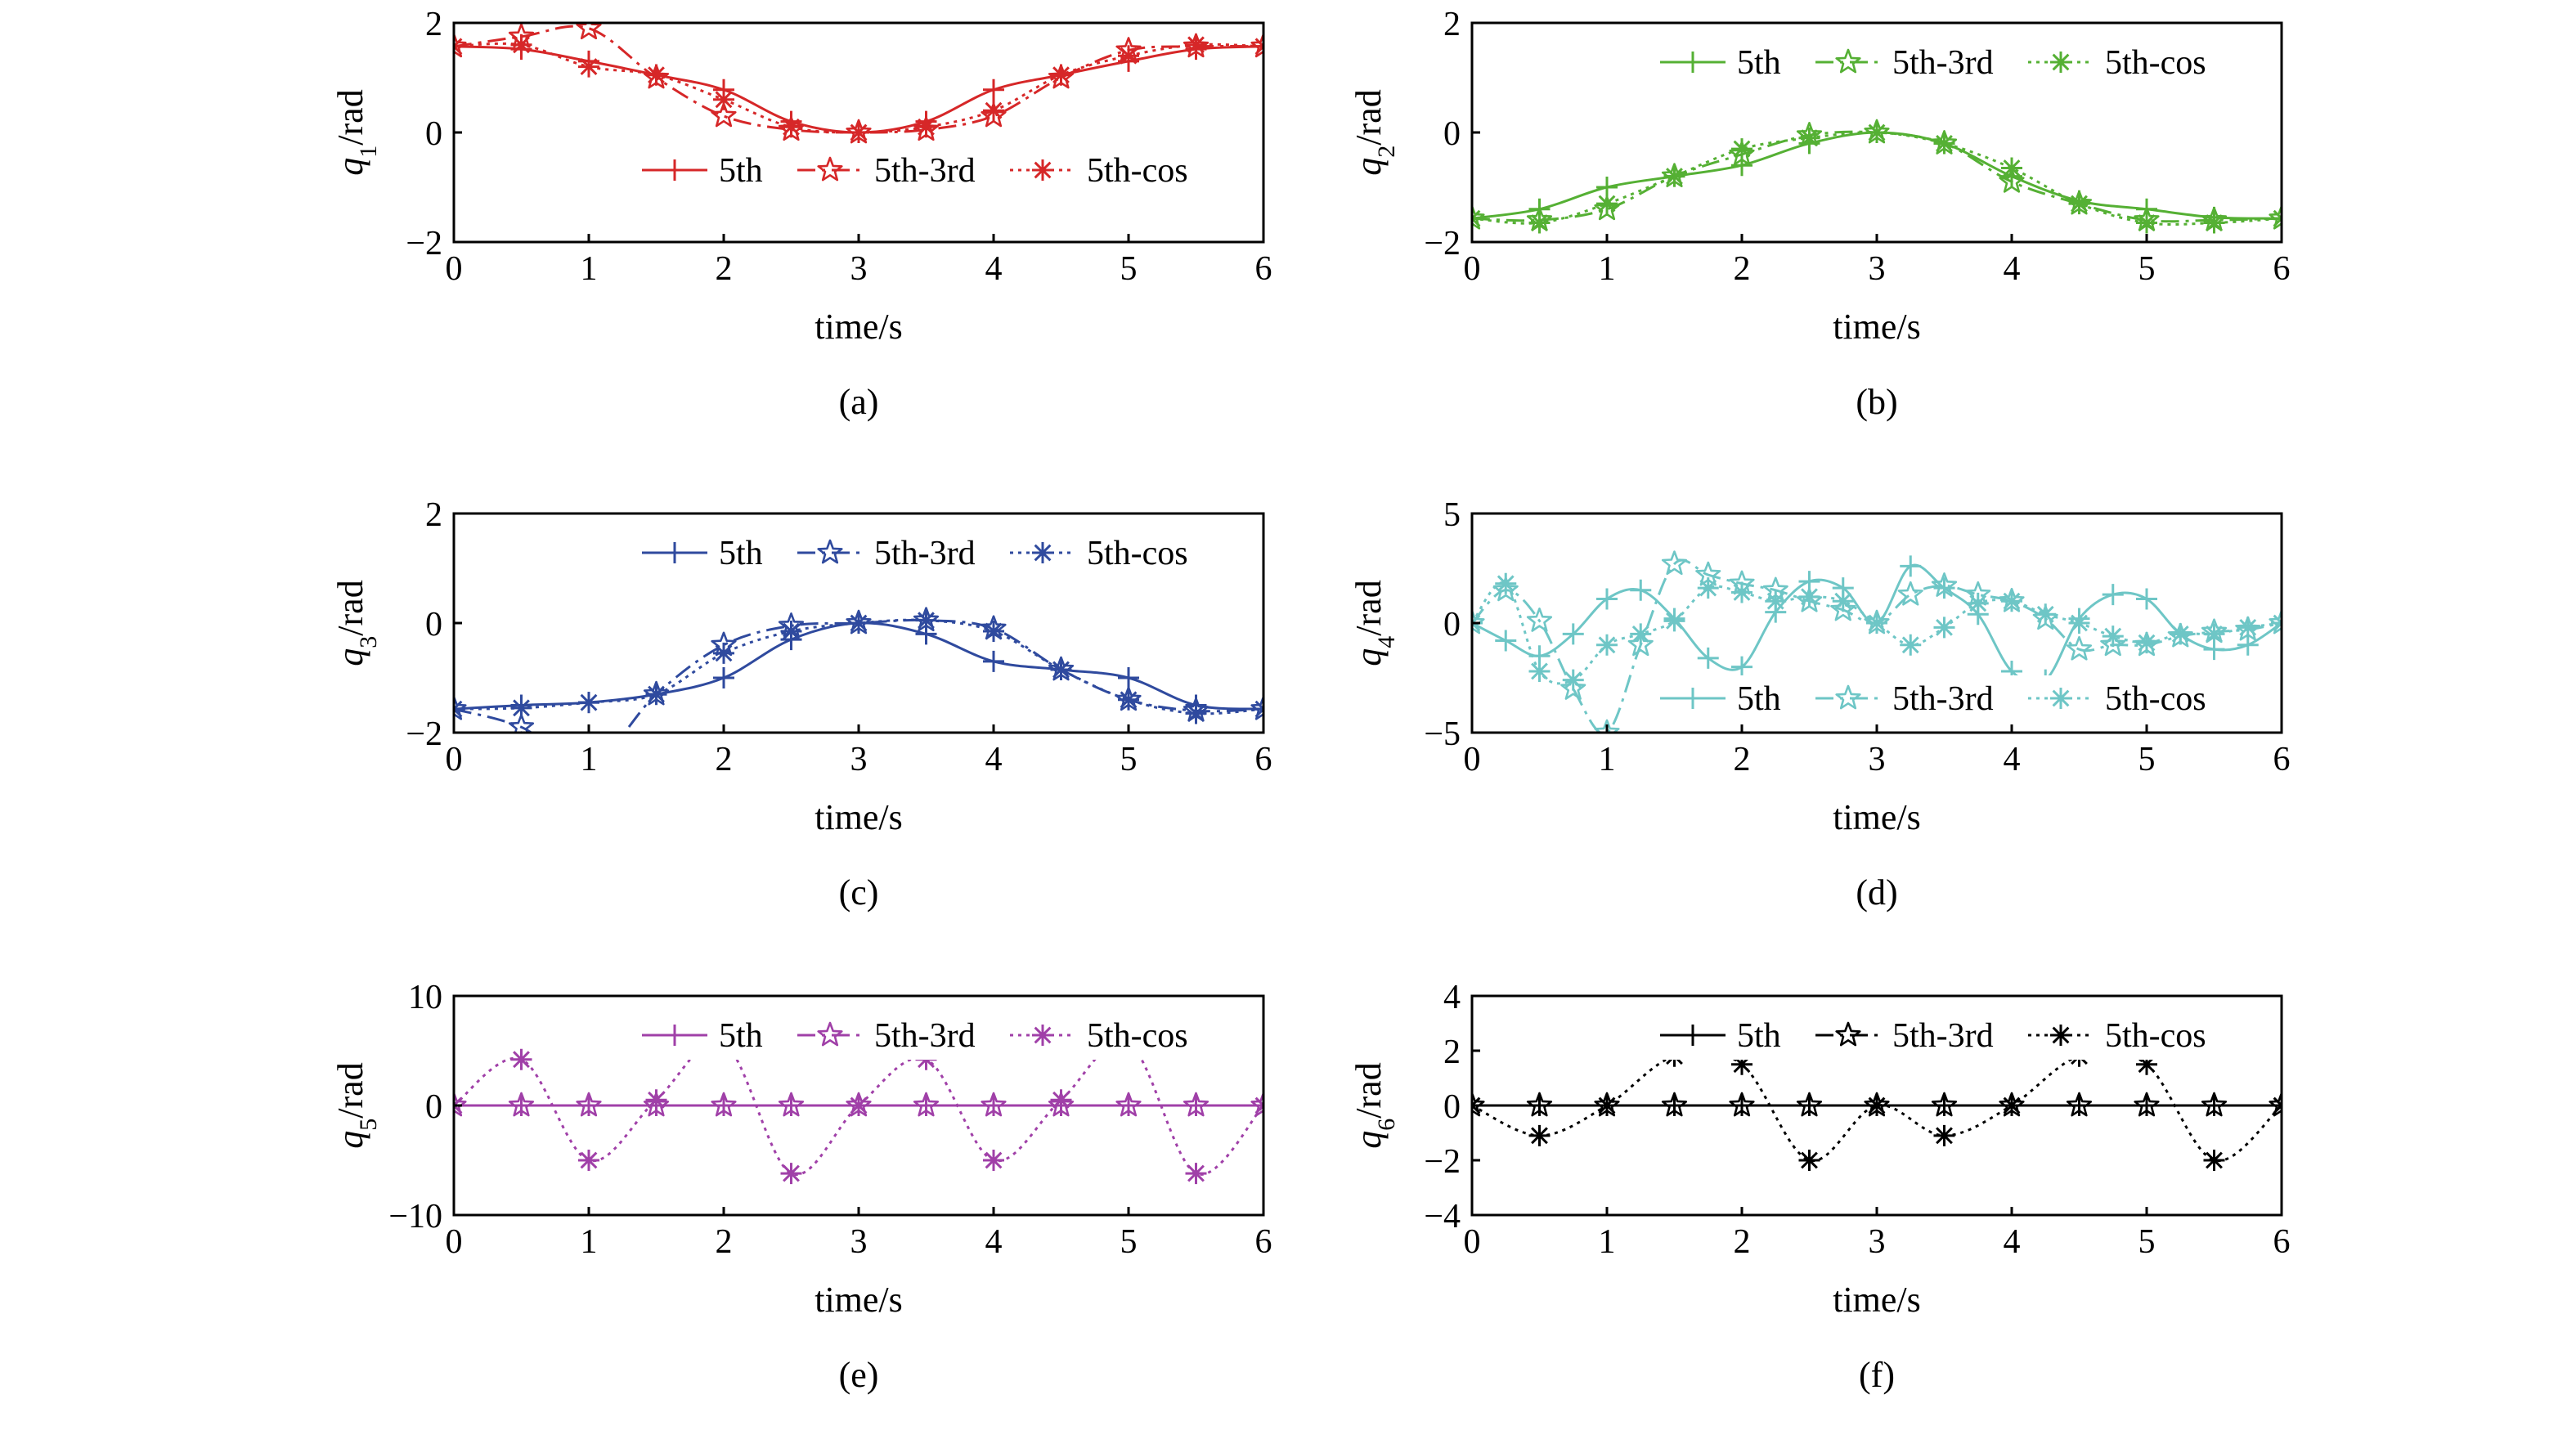 This screenshot has height=1435, width=2576. I want to click on x-tick-label: 4, so click(2013, 759).